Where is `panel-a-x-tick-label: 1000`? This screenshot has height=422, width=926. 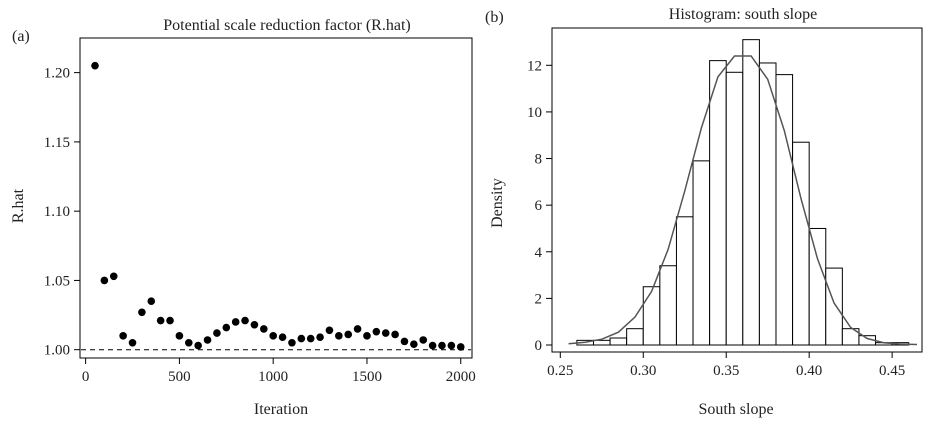
panel-a-x-tick-label: 1000 is located at coordinates (273, 377).